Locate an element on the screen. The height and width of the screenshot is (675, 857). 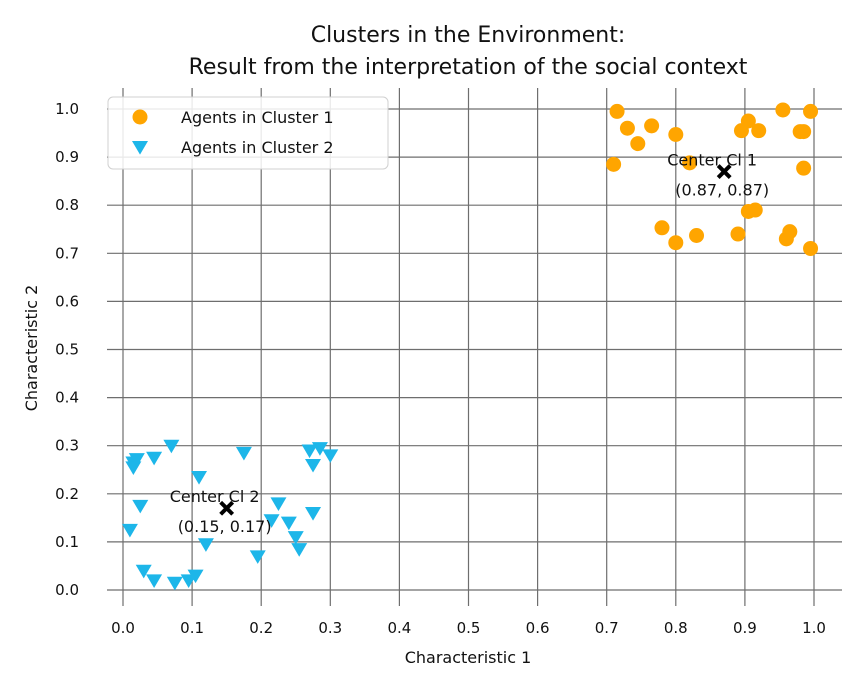
y-tick-label: 0.7 is located at coordinates (67, 253).